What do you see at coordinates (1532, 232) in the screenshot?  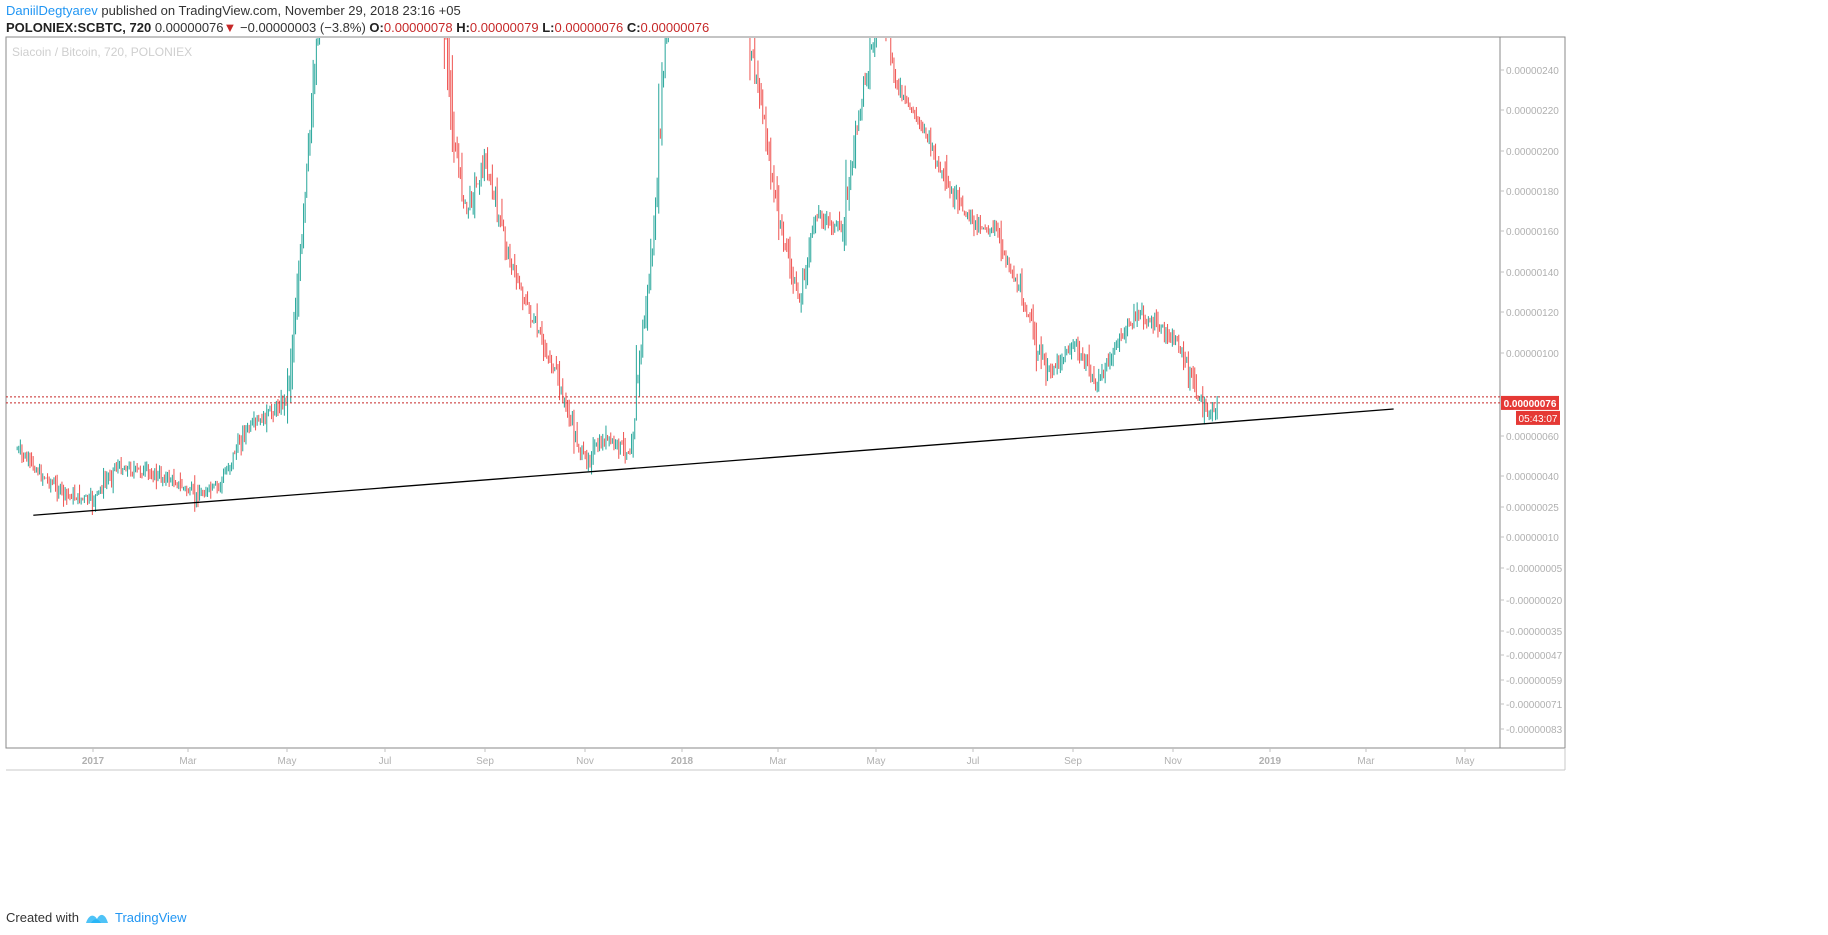 I see `price-tick-label: 0.00000160` at bounding box center [1532, 232].